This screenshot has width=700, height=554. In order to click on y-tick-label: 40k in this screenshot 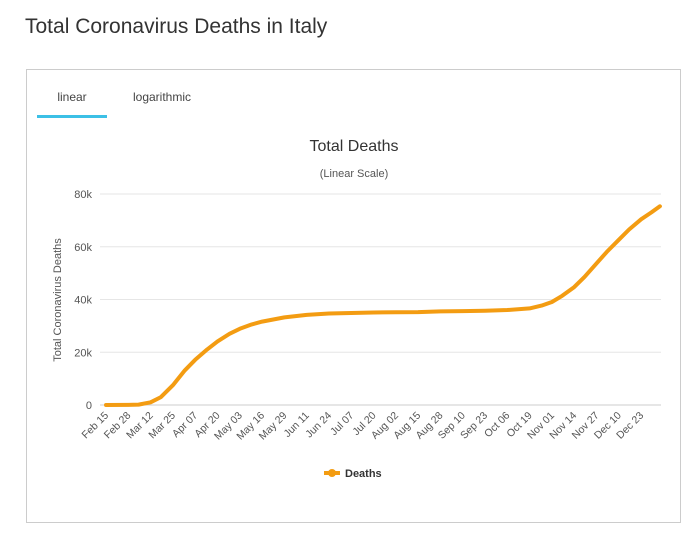, I will do `click(83, 301)`.